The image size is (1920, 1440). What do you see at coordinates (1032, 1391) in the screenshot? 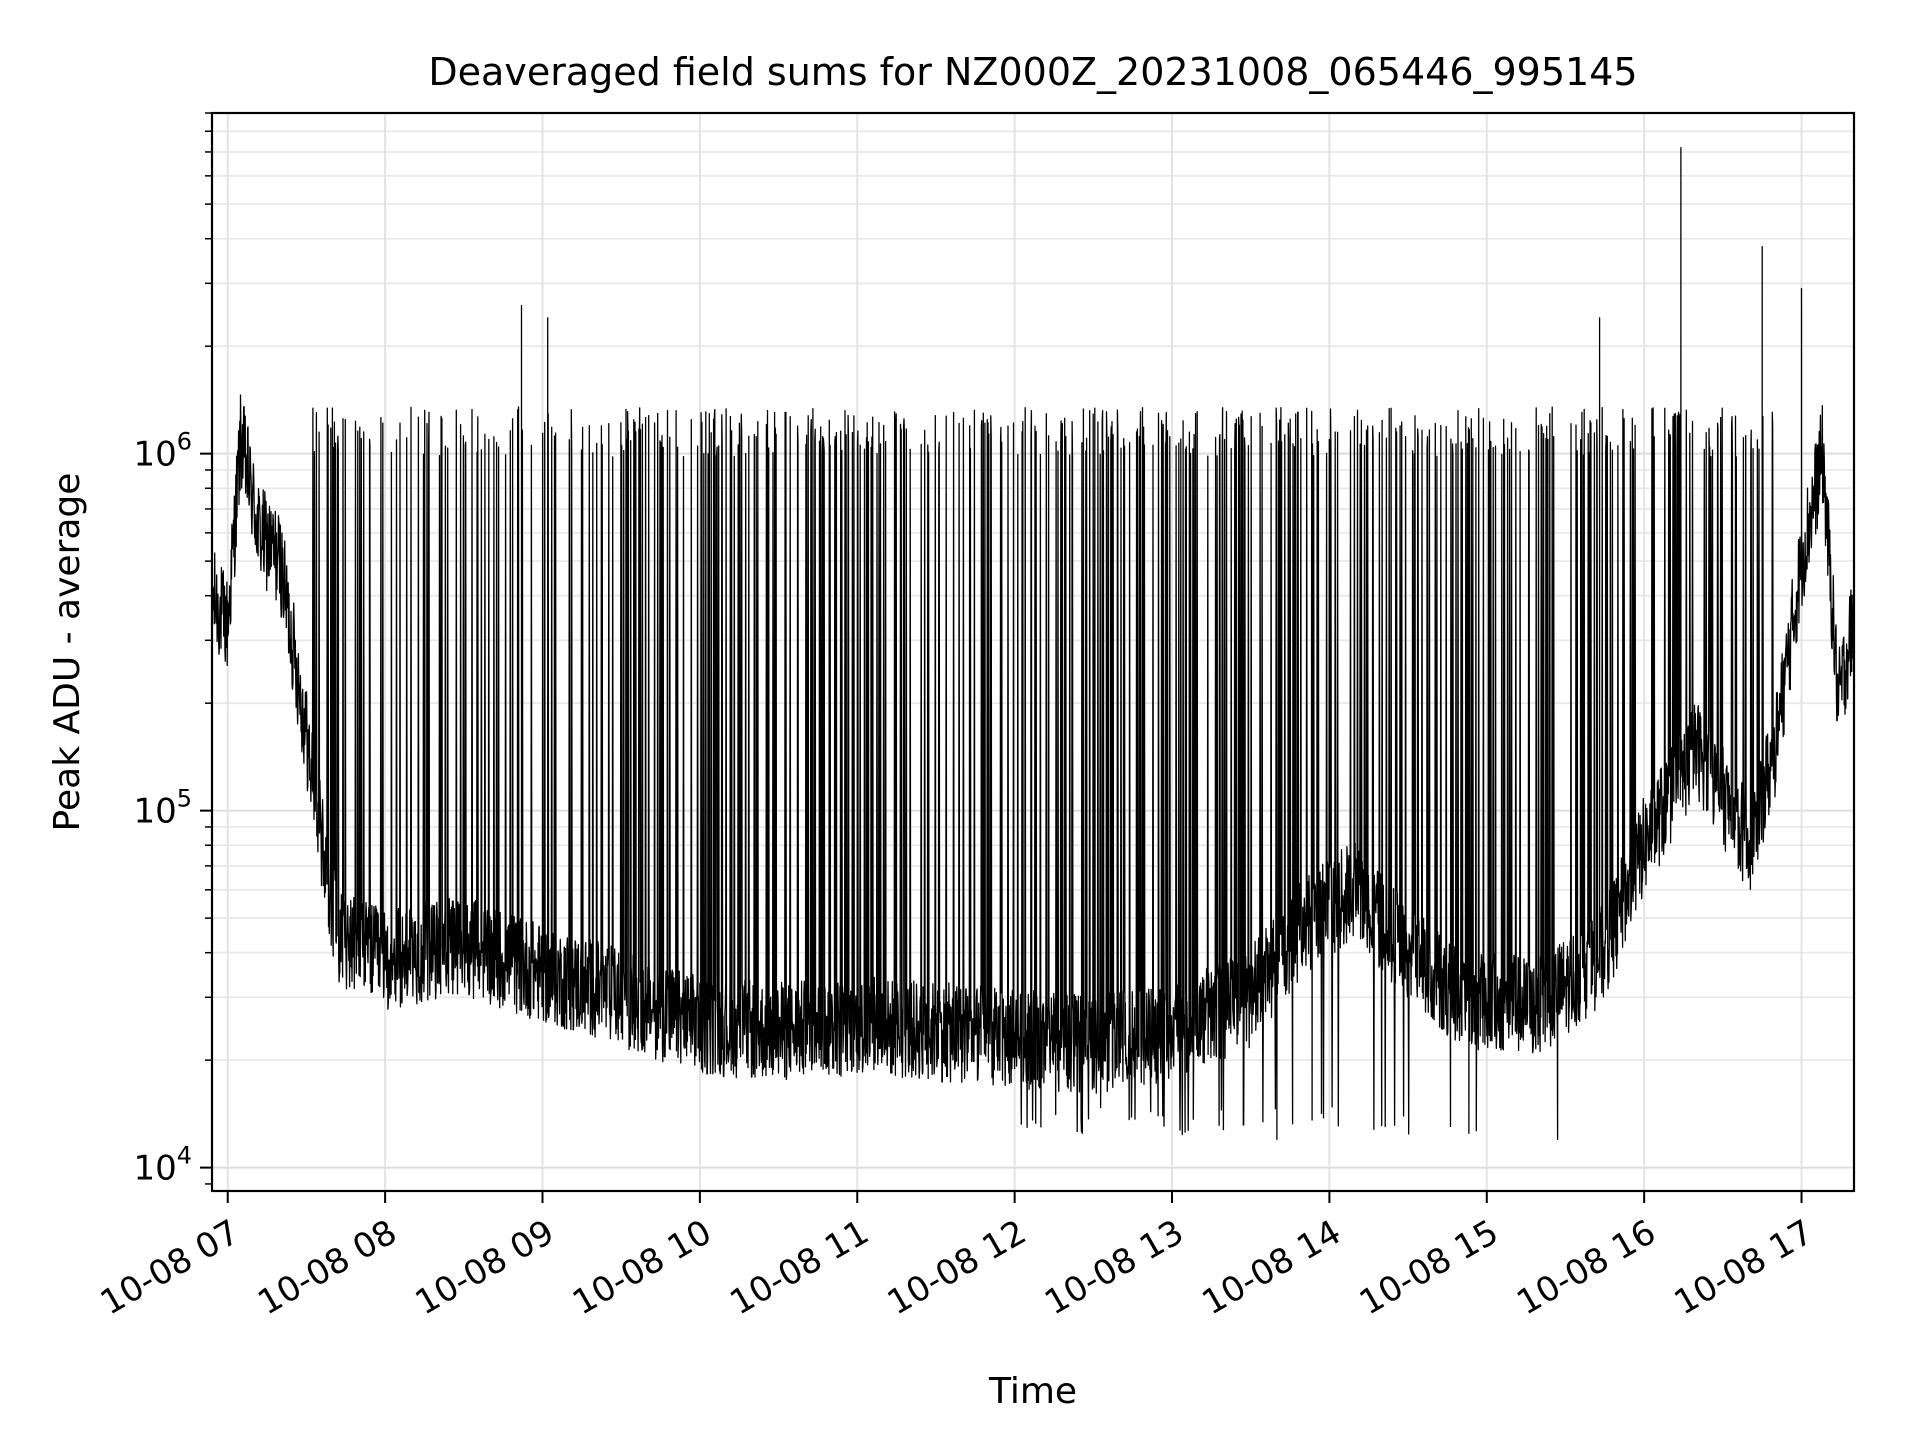
I see `x-axis-label: Time` at bounding box center [1032, 1391].